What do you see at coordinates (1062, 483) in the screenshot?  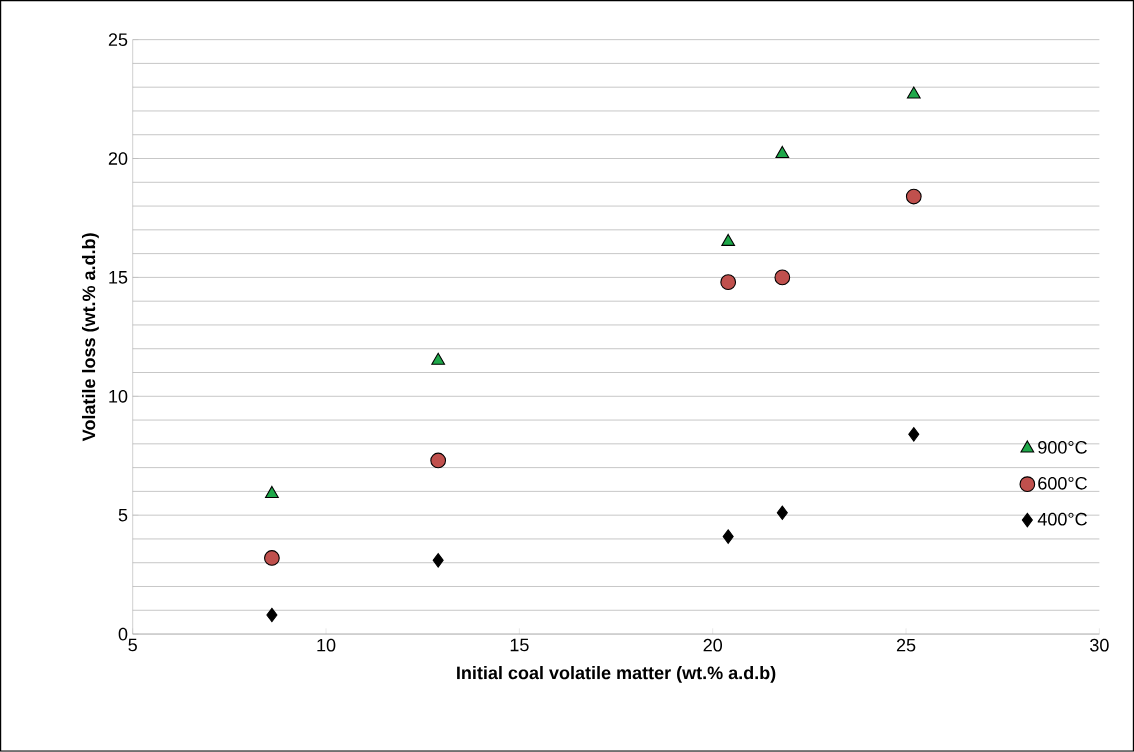 I see `legend-label: 600°C` at bounding box center [1062, 483].